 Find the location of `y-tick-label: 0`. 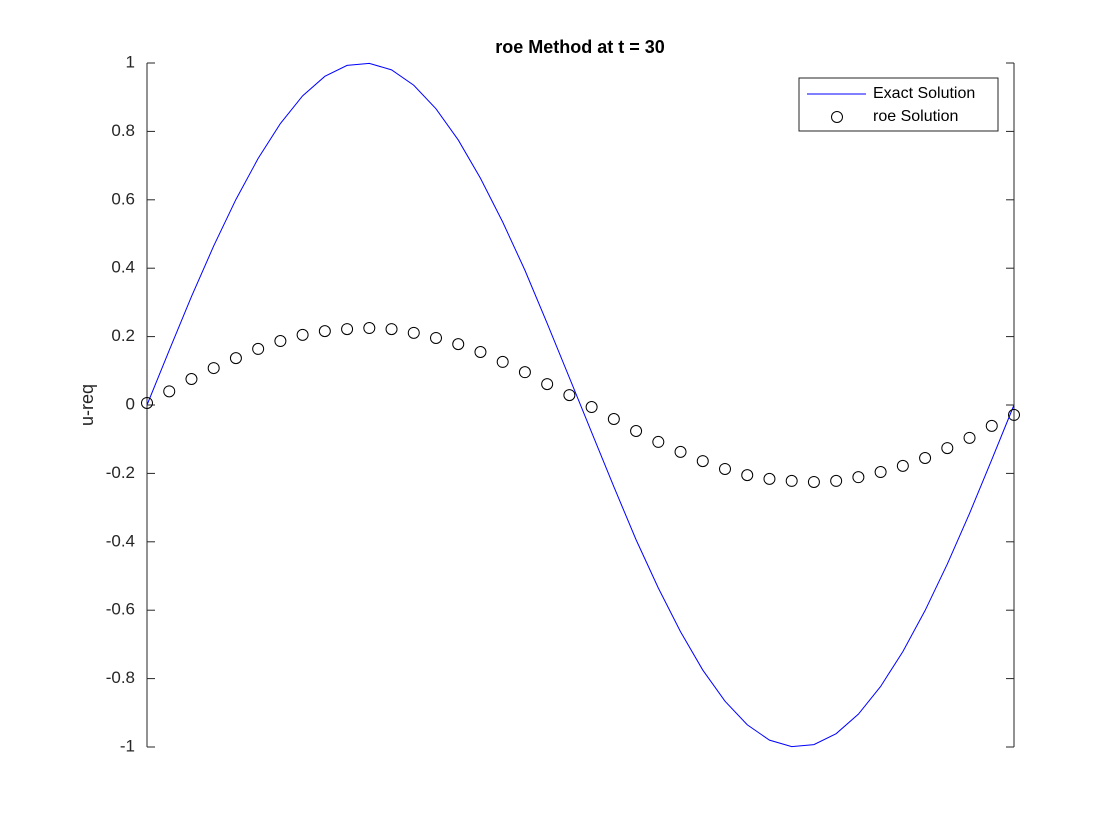

y-tick-label: 0 is located at coordinates (130, 403).